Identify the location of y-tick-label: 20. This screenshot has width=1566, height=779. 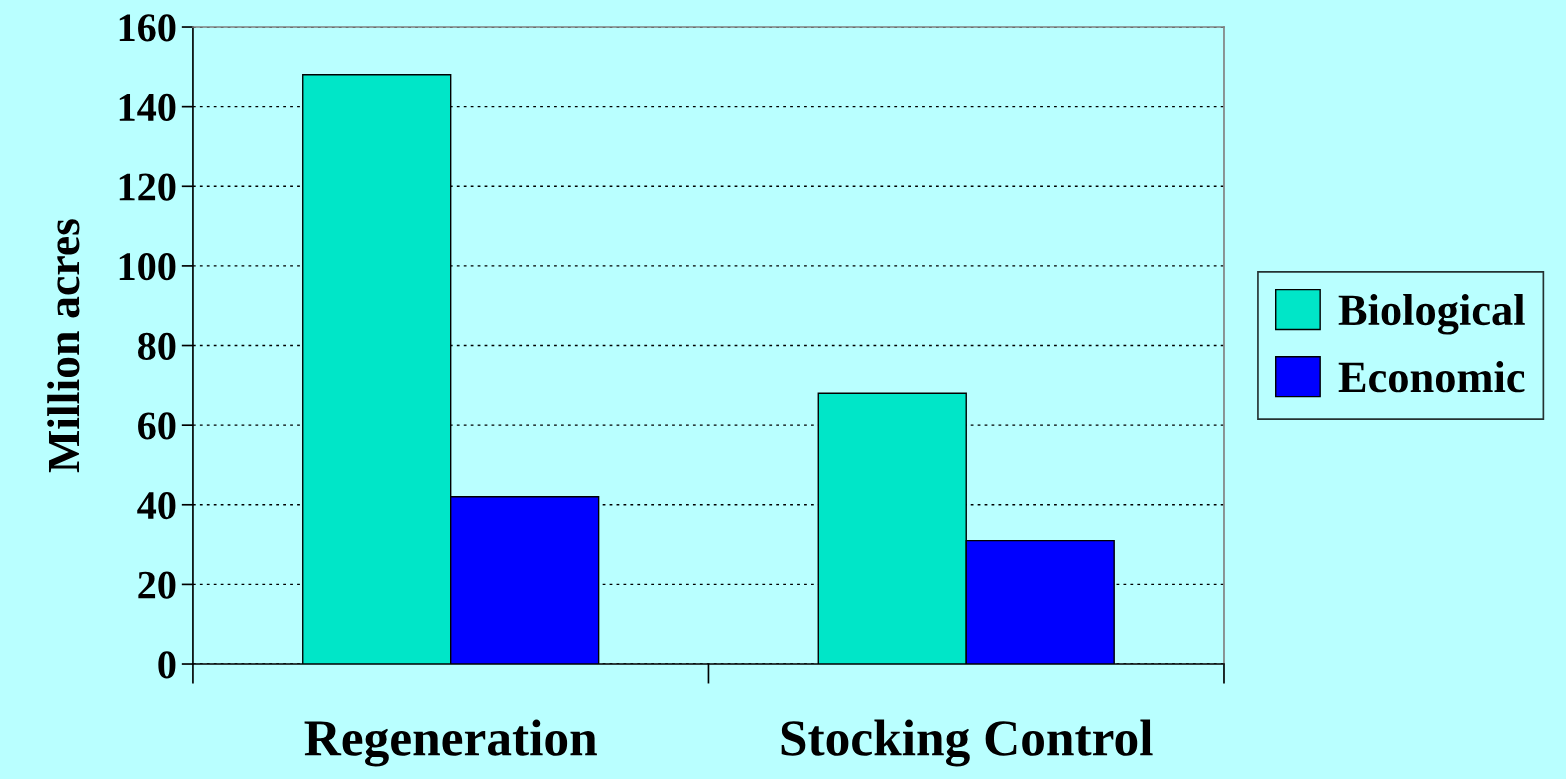
(157, 585).